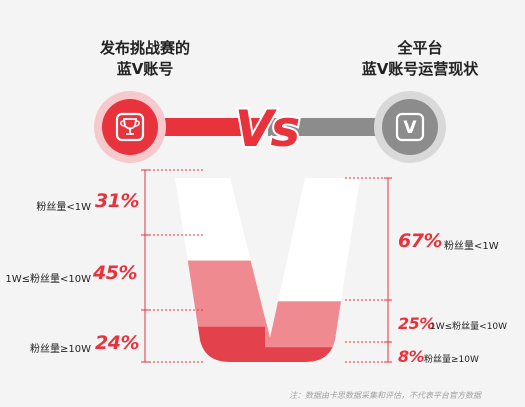 This screenshot has width=525, height=407. Describe the element at coordinates (469, 327) in the screenshot. I see `right-label-mid: 1W≤粉丝量<10W` at that location.